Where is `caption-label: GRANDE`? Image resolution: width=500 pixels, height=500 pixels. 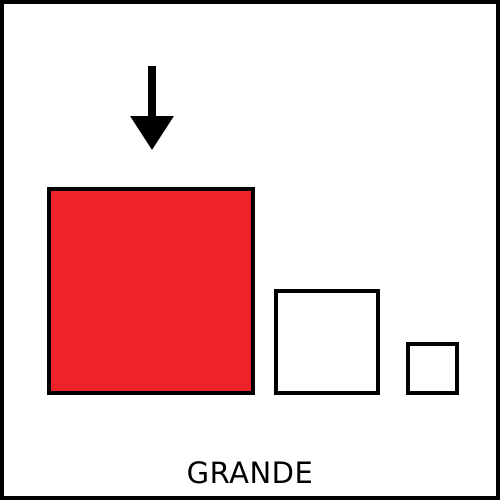
caption-label: GRANDE is located at coordinates (250, 473).